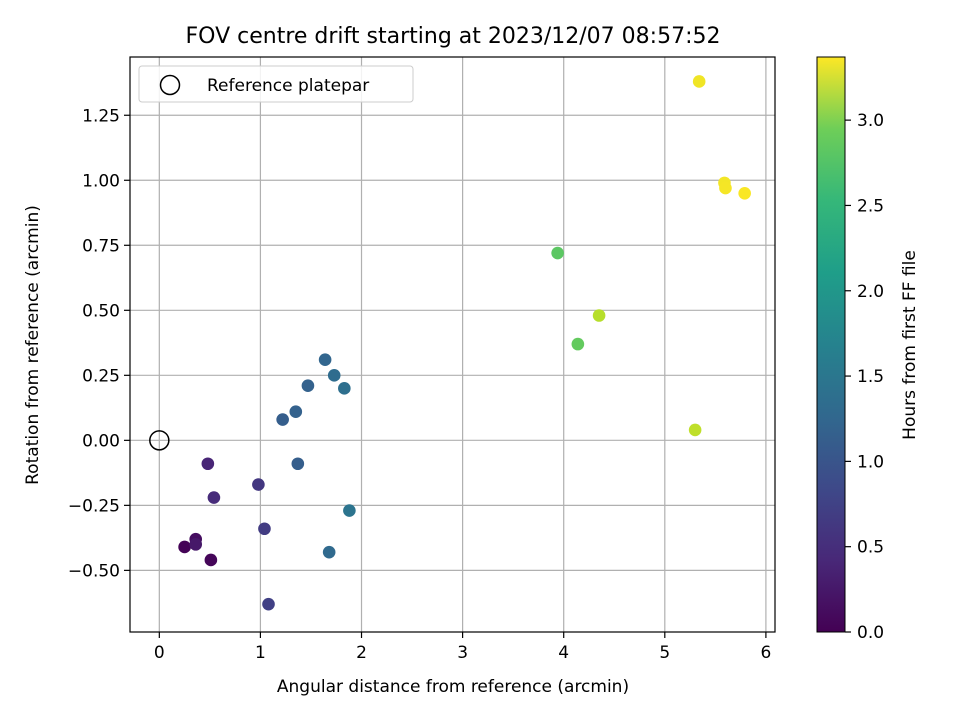 The width and height of the screenshot is (960, 720). I want to click on colorbar-tick-label: 0.0, so click(870, 633).